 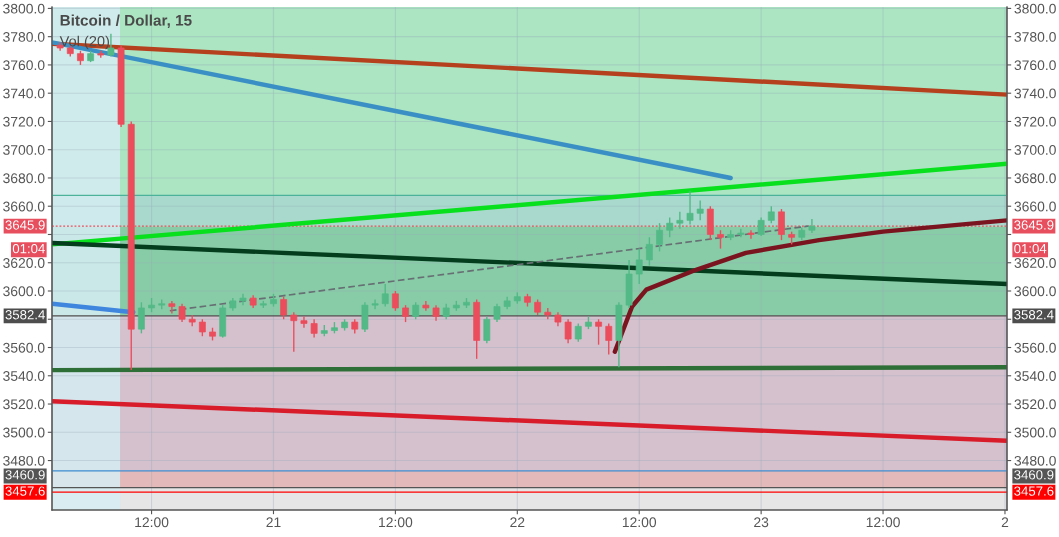 What do you see at coordinates (126, 21) in the screenshot?
I see `chart-title: Bitcoin / Dollar, 15` at bounding box center [126, 21].